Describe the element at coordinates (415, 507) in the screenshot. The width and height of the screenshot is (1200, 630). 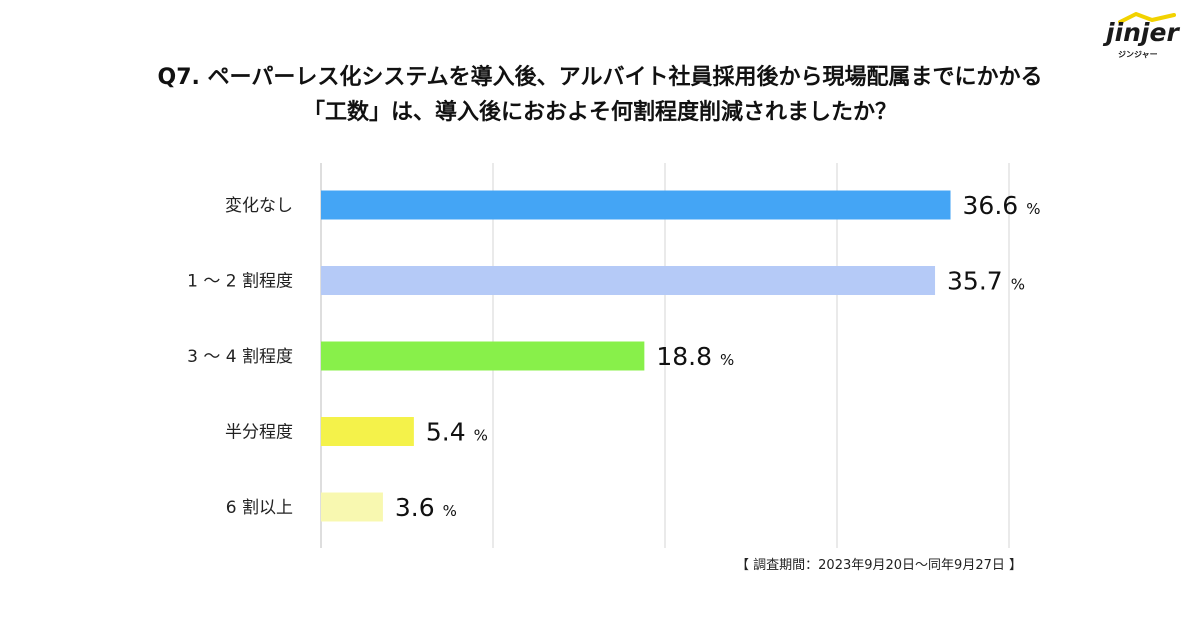
I see `data-label-value: 3.6` at that location.